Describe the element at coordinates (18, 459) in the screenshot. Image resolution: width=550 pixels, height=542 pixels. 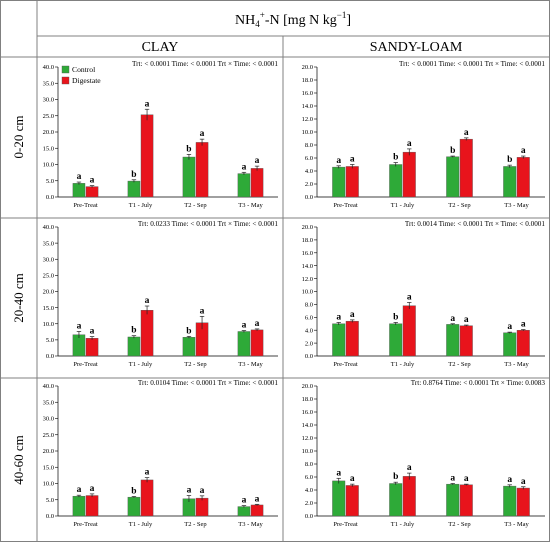
I see `row-header-40-60: 40-60 cm` at that location.